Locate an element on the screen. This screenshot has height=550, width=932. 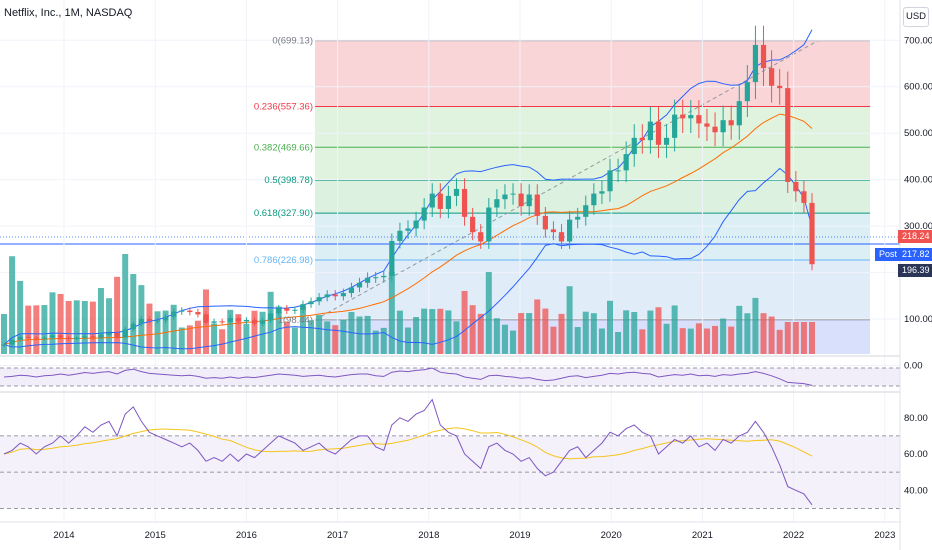
currency-button: USD is located at coordinates (916, 17).